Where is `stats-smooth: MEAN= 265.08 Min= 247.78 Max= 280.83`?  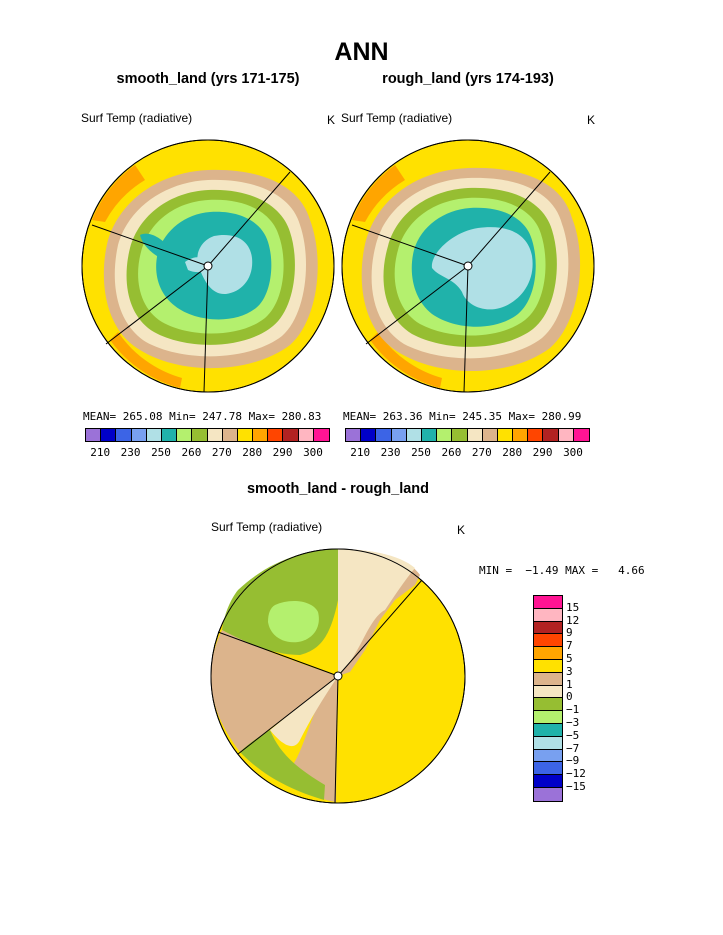
stats-smooth: MEAN= 265.08 Min= 247.78 Max= 280.83 is located at coordinates (202, 416).